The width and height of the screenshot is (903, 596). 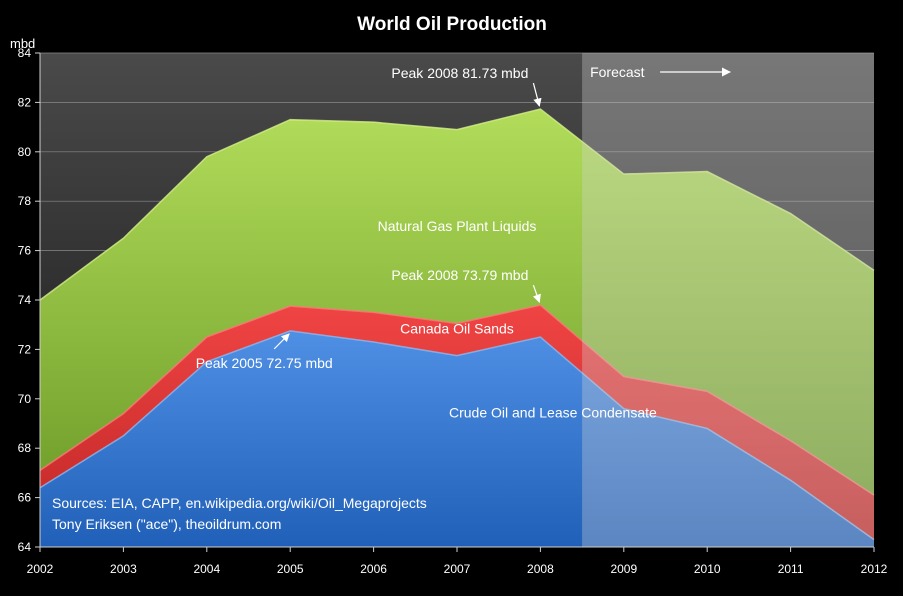 What do you see at coordinates (25, 498) in the screenshot?
I see `y-tick-label: 66` at bounding box center [25, 498].